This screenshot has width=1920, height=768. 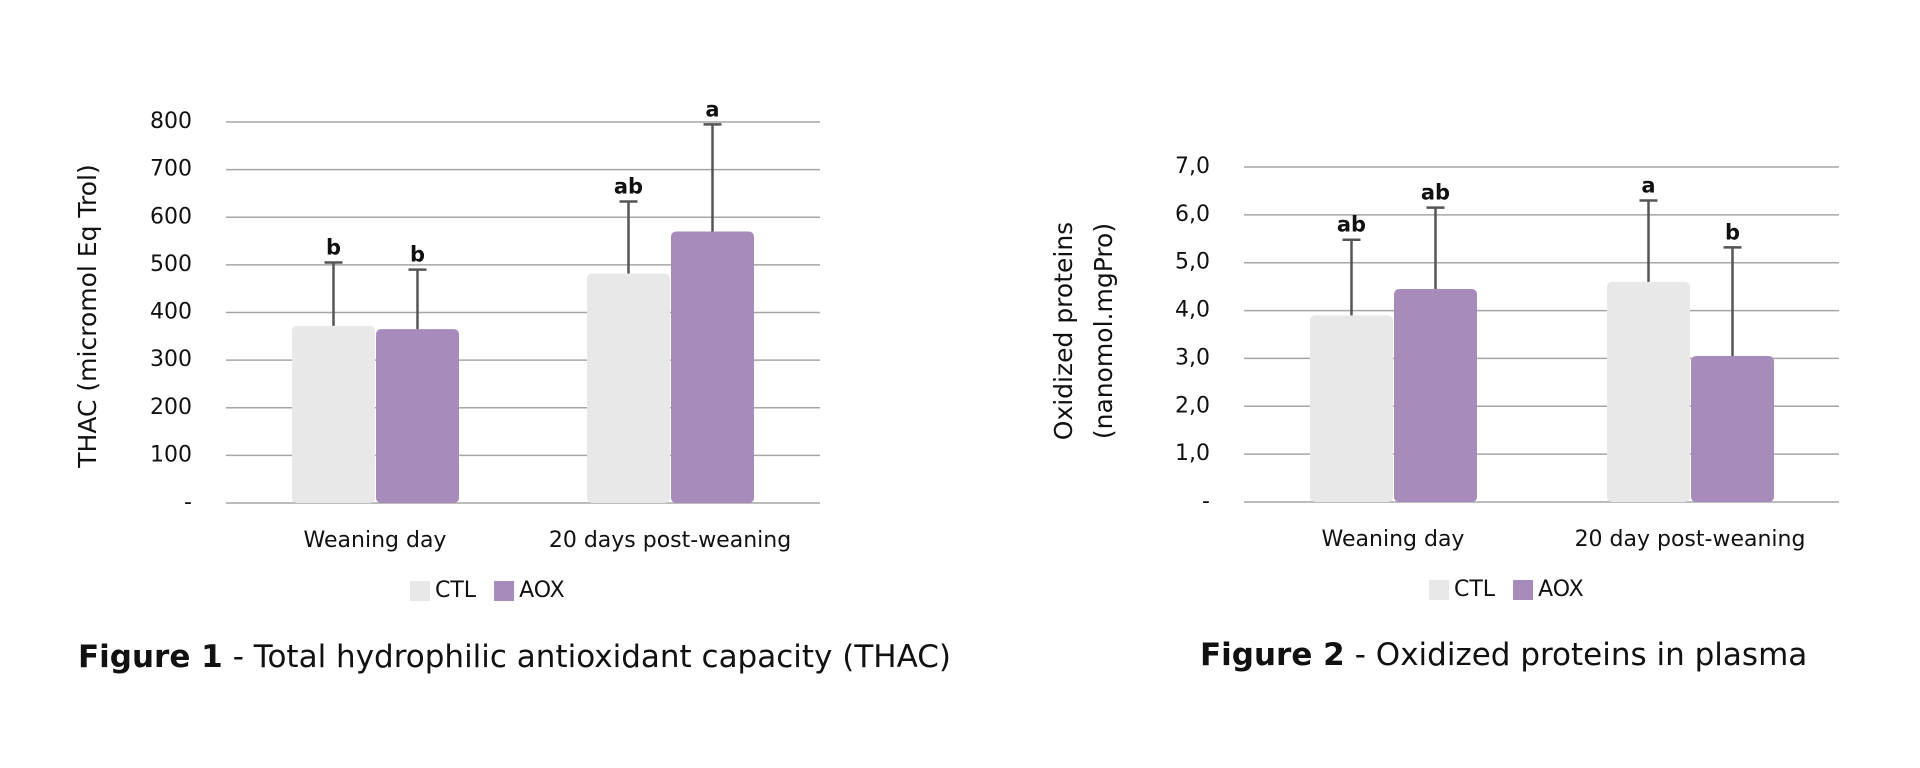 I want to click on caption-text: - Oxidized proteins in plasma, so click(x=1581, y=655).